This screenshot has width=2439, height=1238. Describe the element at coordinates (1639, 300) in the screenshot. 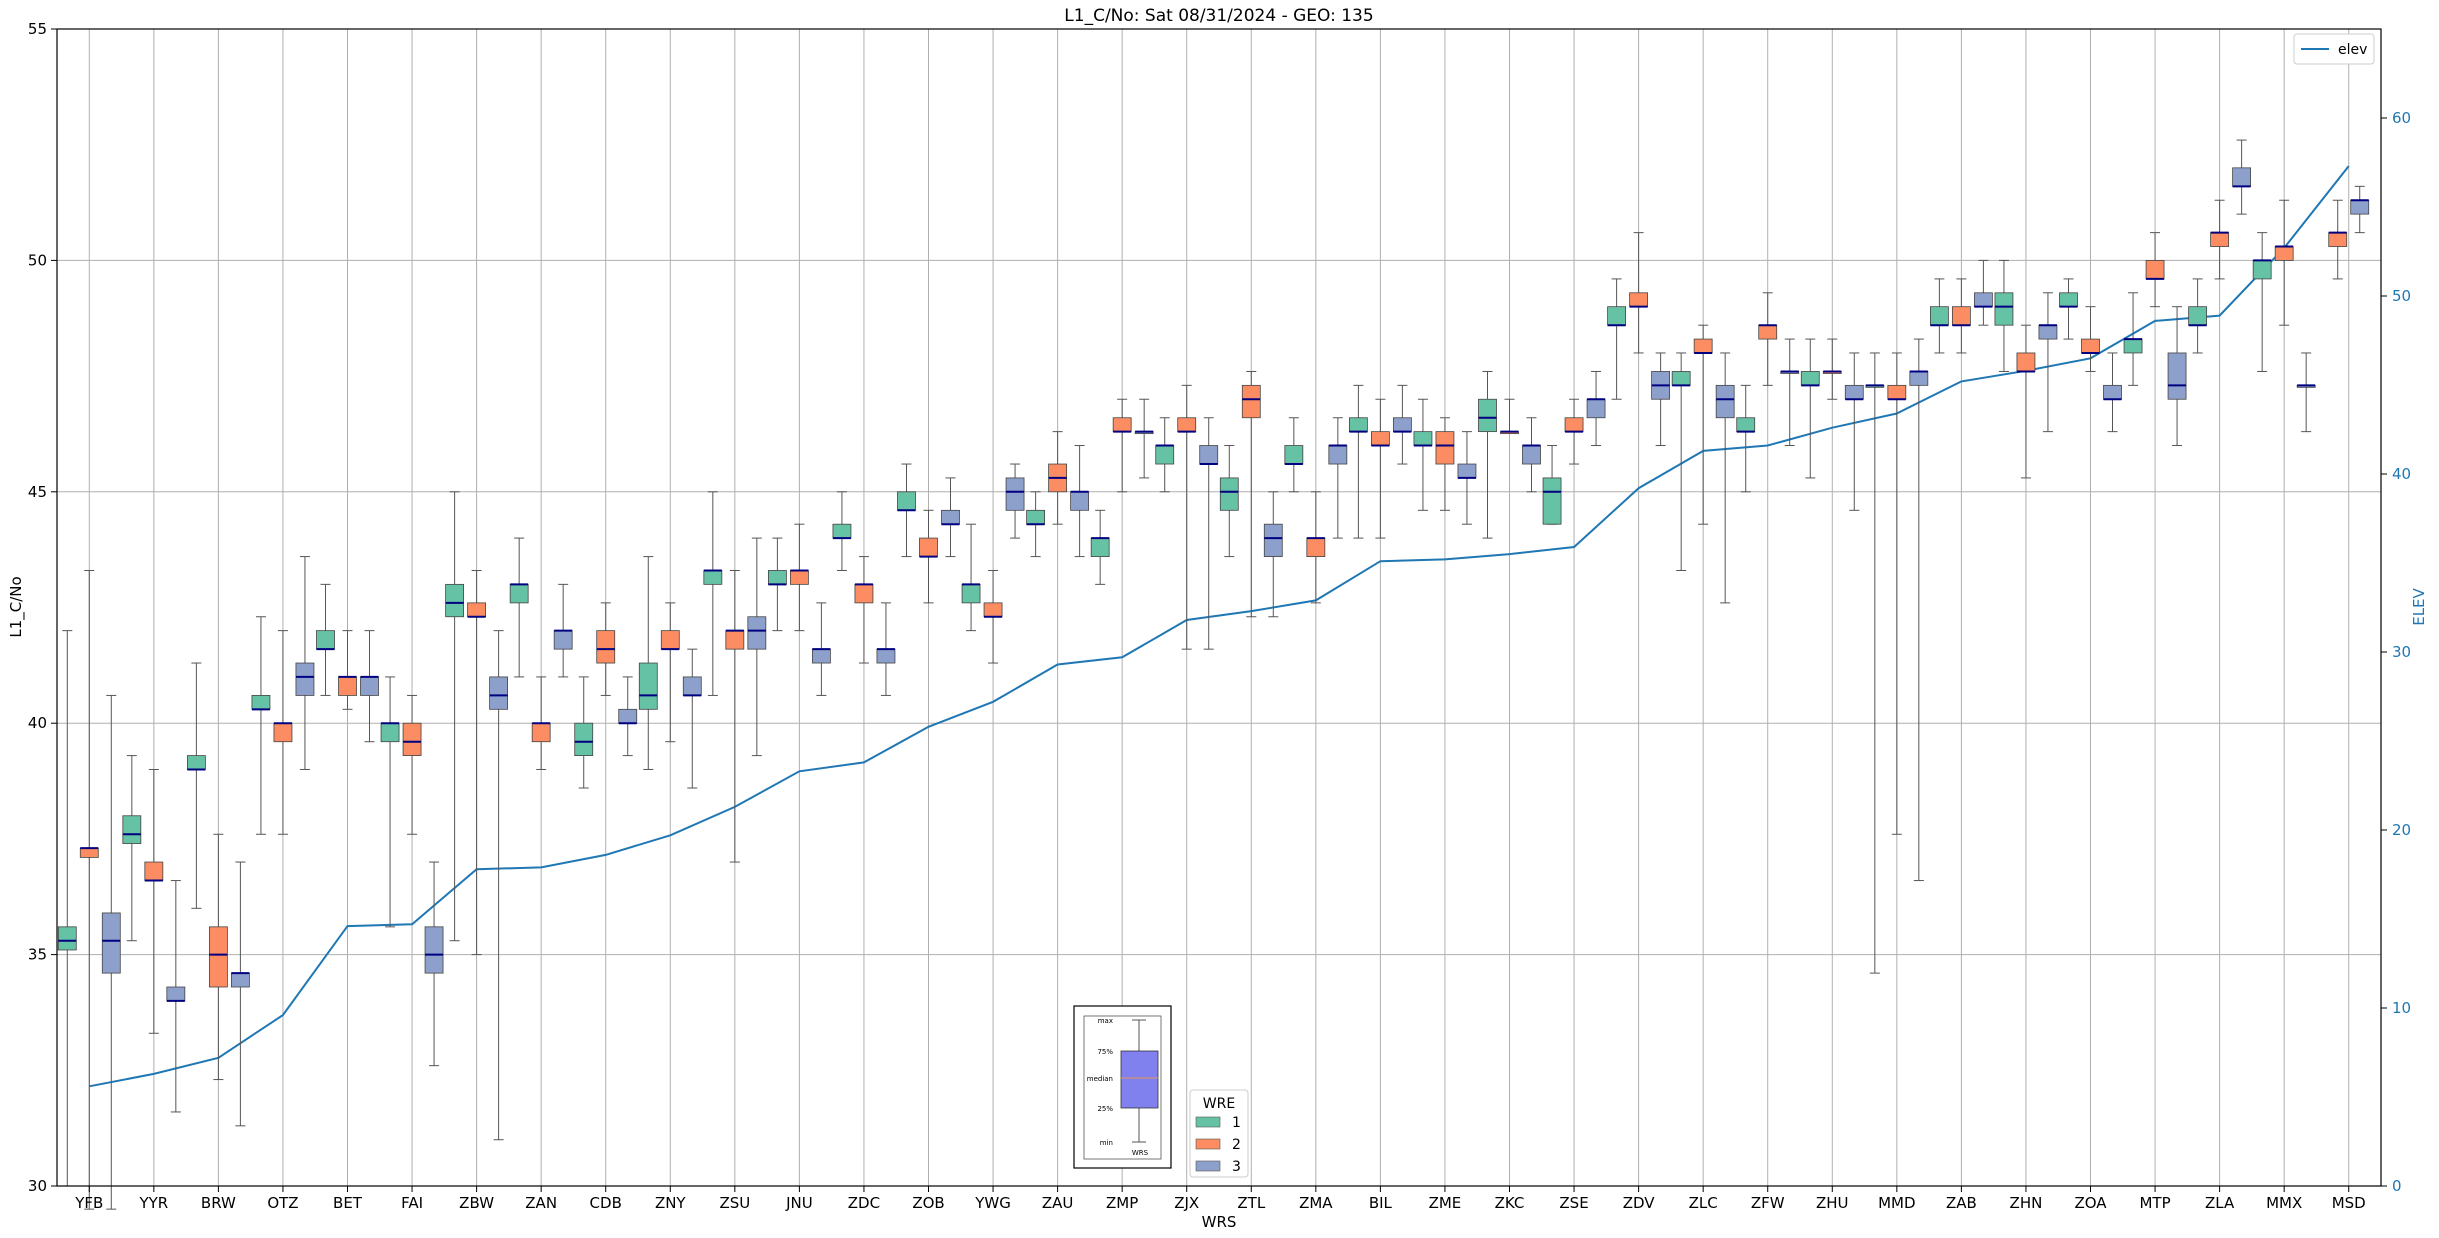

I see `box-ZDV-wre2` at that location.